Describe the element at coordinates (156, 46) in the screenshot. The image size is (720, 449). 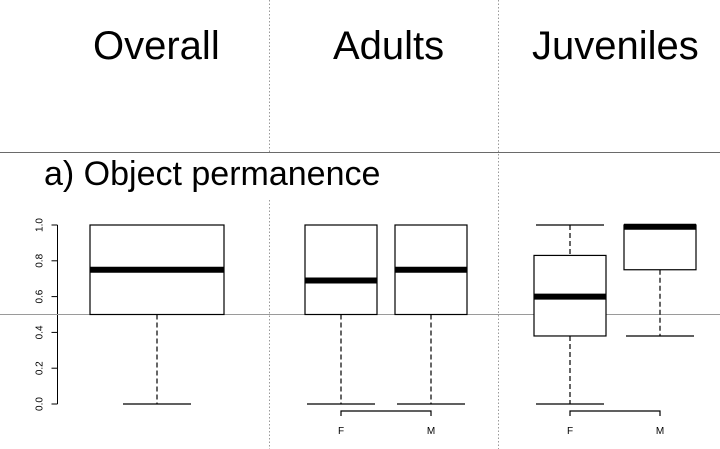
I see `header-overall: Overall` at that location.